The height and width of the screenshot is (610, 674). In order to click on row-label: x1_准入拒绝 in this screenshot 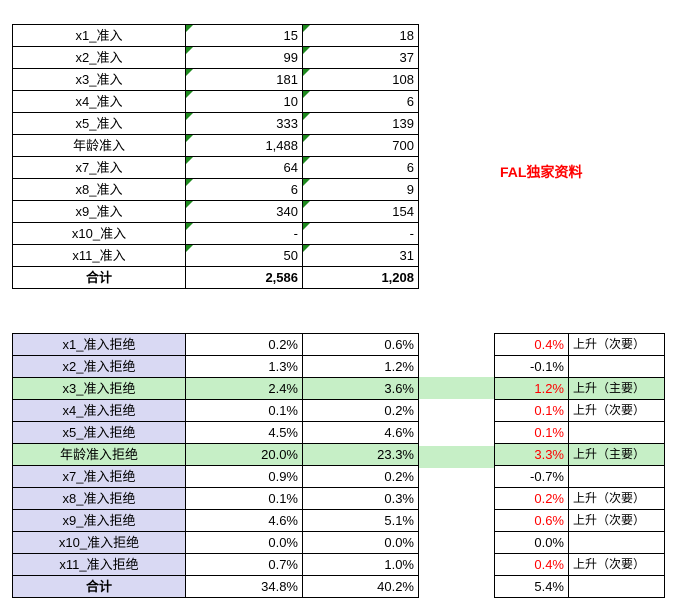, I will do `click(99, 344)`.